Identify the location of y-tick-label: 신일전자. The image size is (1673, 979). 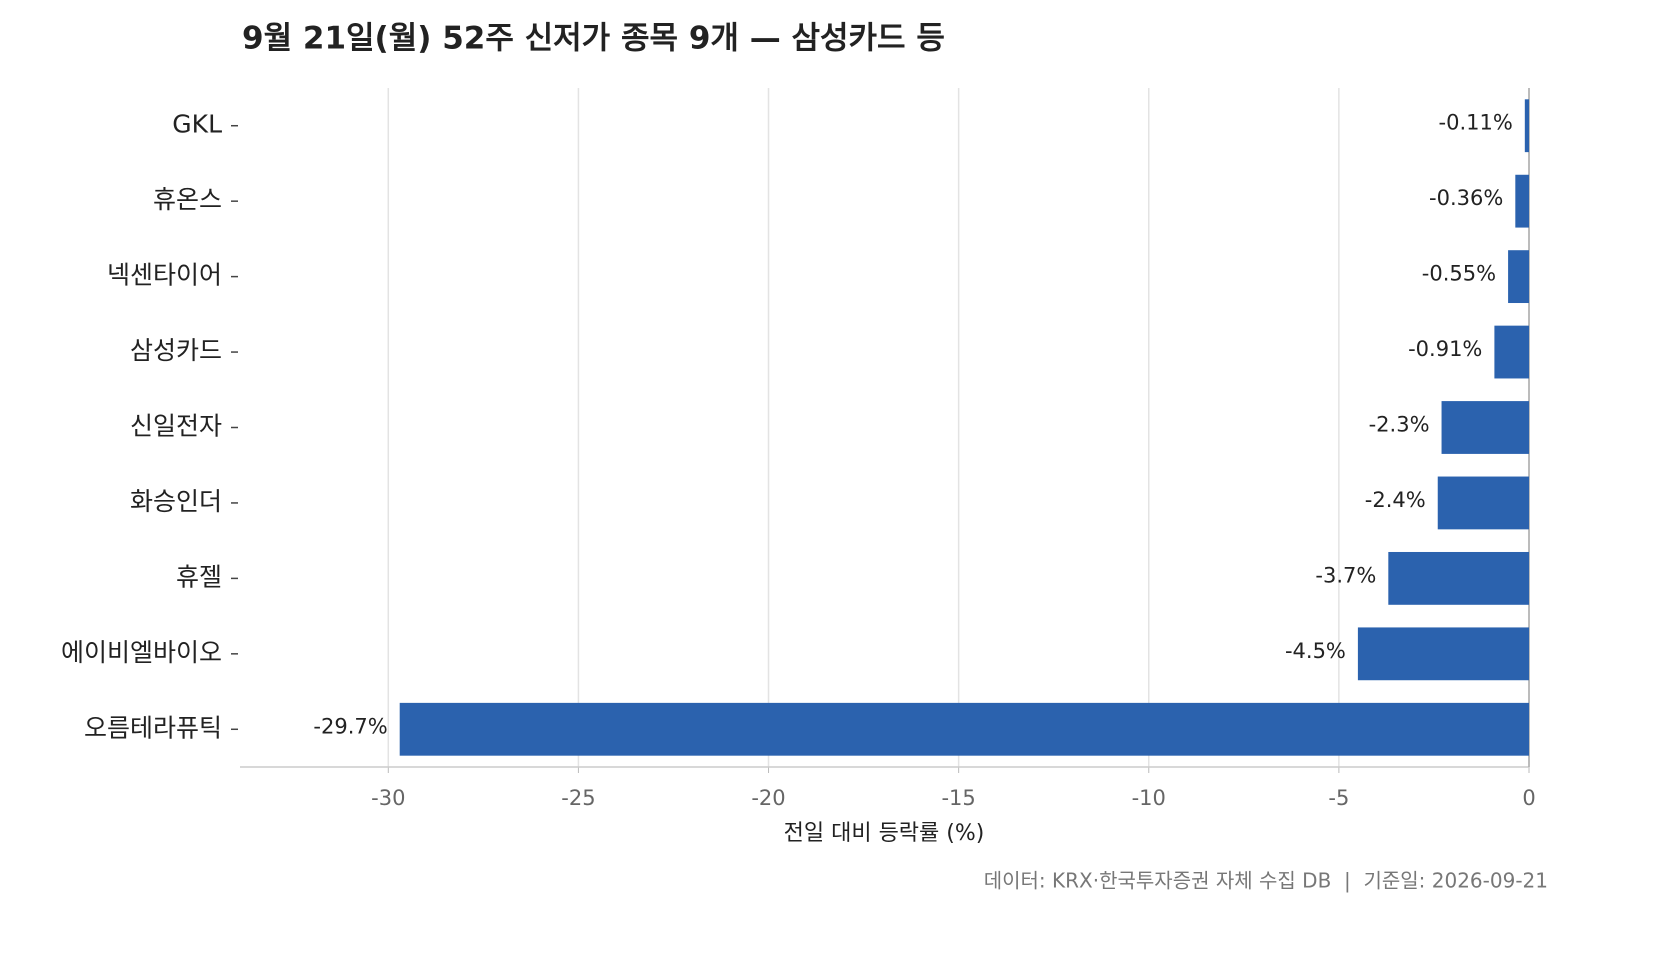
(176, 426).